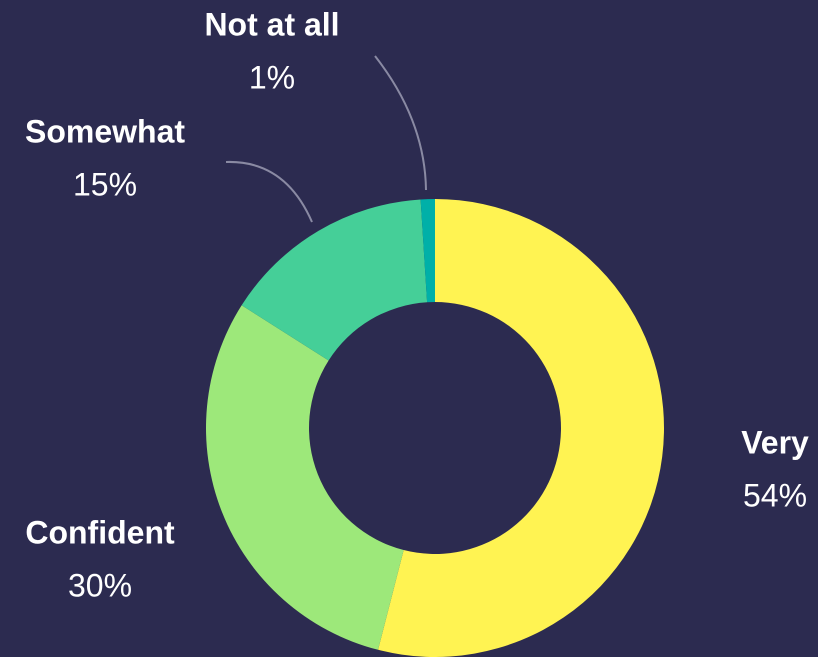 This screenshot has height=657, width=818. Describe the element at coordinates (775, 495) in the screenshot. I see `value-label: 54%` at that location.